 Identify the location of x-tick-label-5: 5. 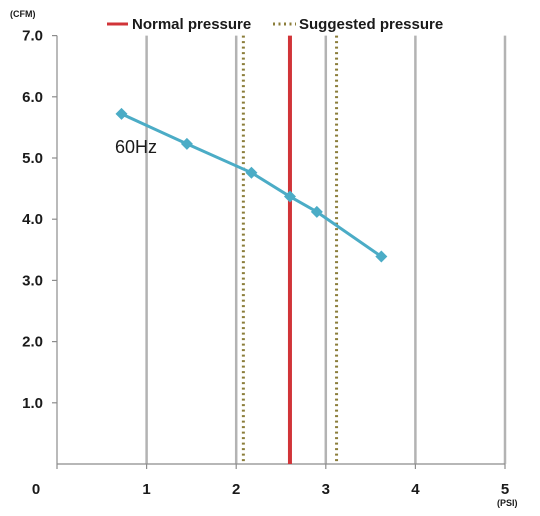
(505, 489).